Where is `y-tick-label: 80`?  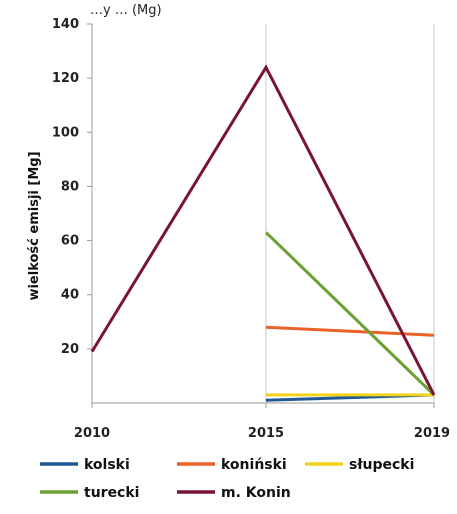
y-tick-label: 80 is located at coordinates (70, 186).